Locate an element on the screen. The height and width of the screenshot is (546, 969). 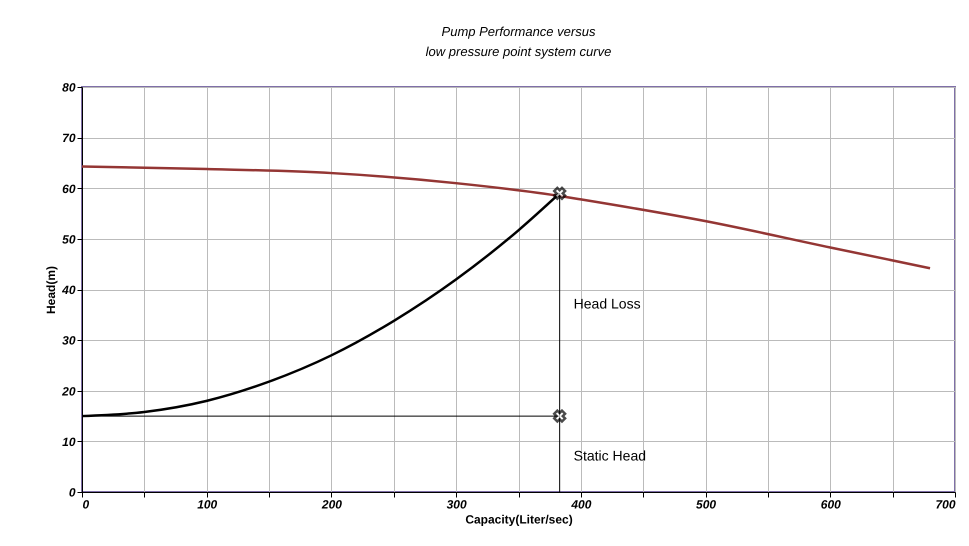
annotation: Head Loss is located at coordinates (607, 304).